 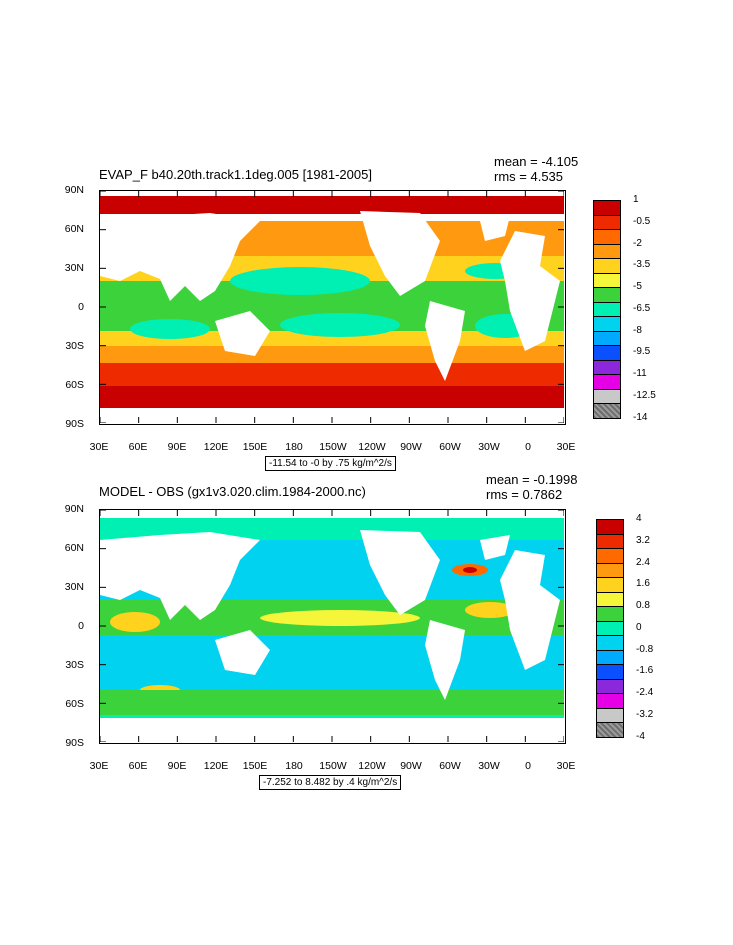 What do you see at coordinates (532, 479) in the screenshot?
I see `mean-stat: mean = -0.1998` at bounding box center [532, 479].